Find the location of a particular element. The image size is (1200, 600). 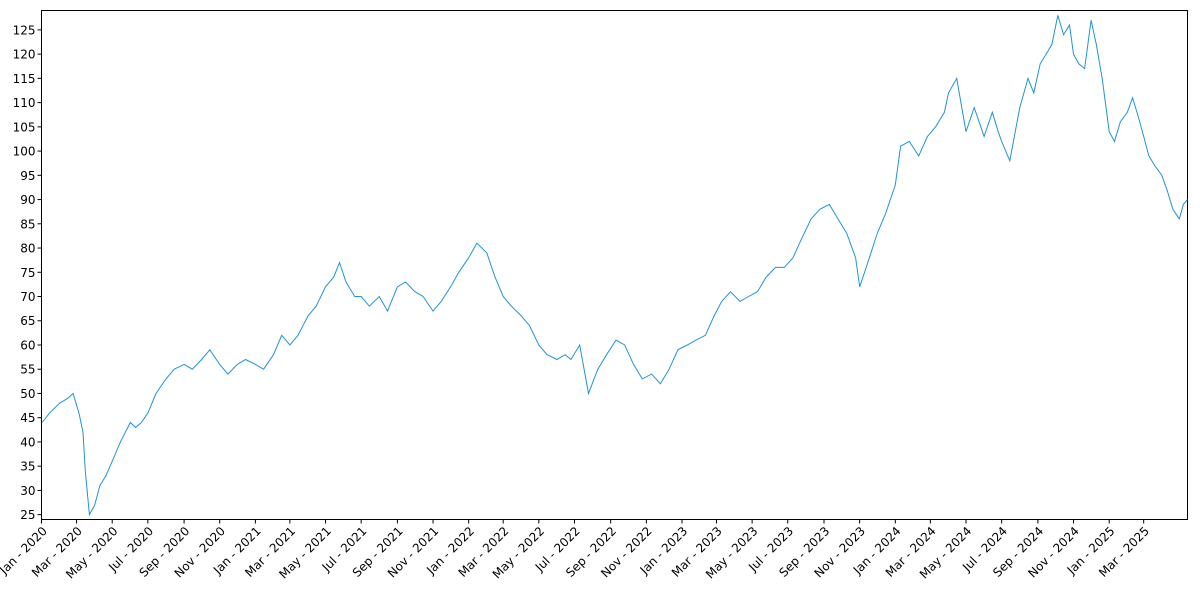

y-tick-label: 90 is located at coordinates (27, 200).